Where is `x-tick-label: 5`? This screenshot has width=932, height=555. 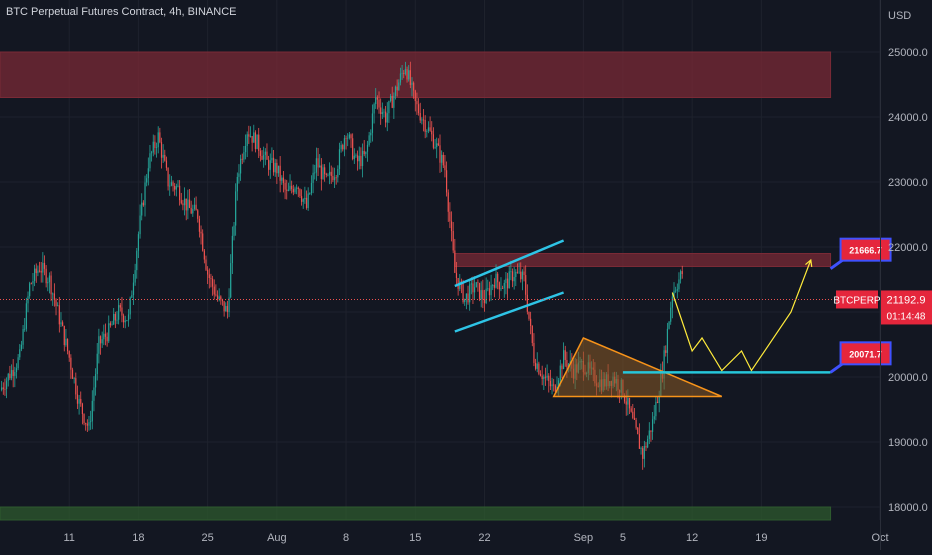 x-tick-label: 5 is located at coordinates (623, 538).